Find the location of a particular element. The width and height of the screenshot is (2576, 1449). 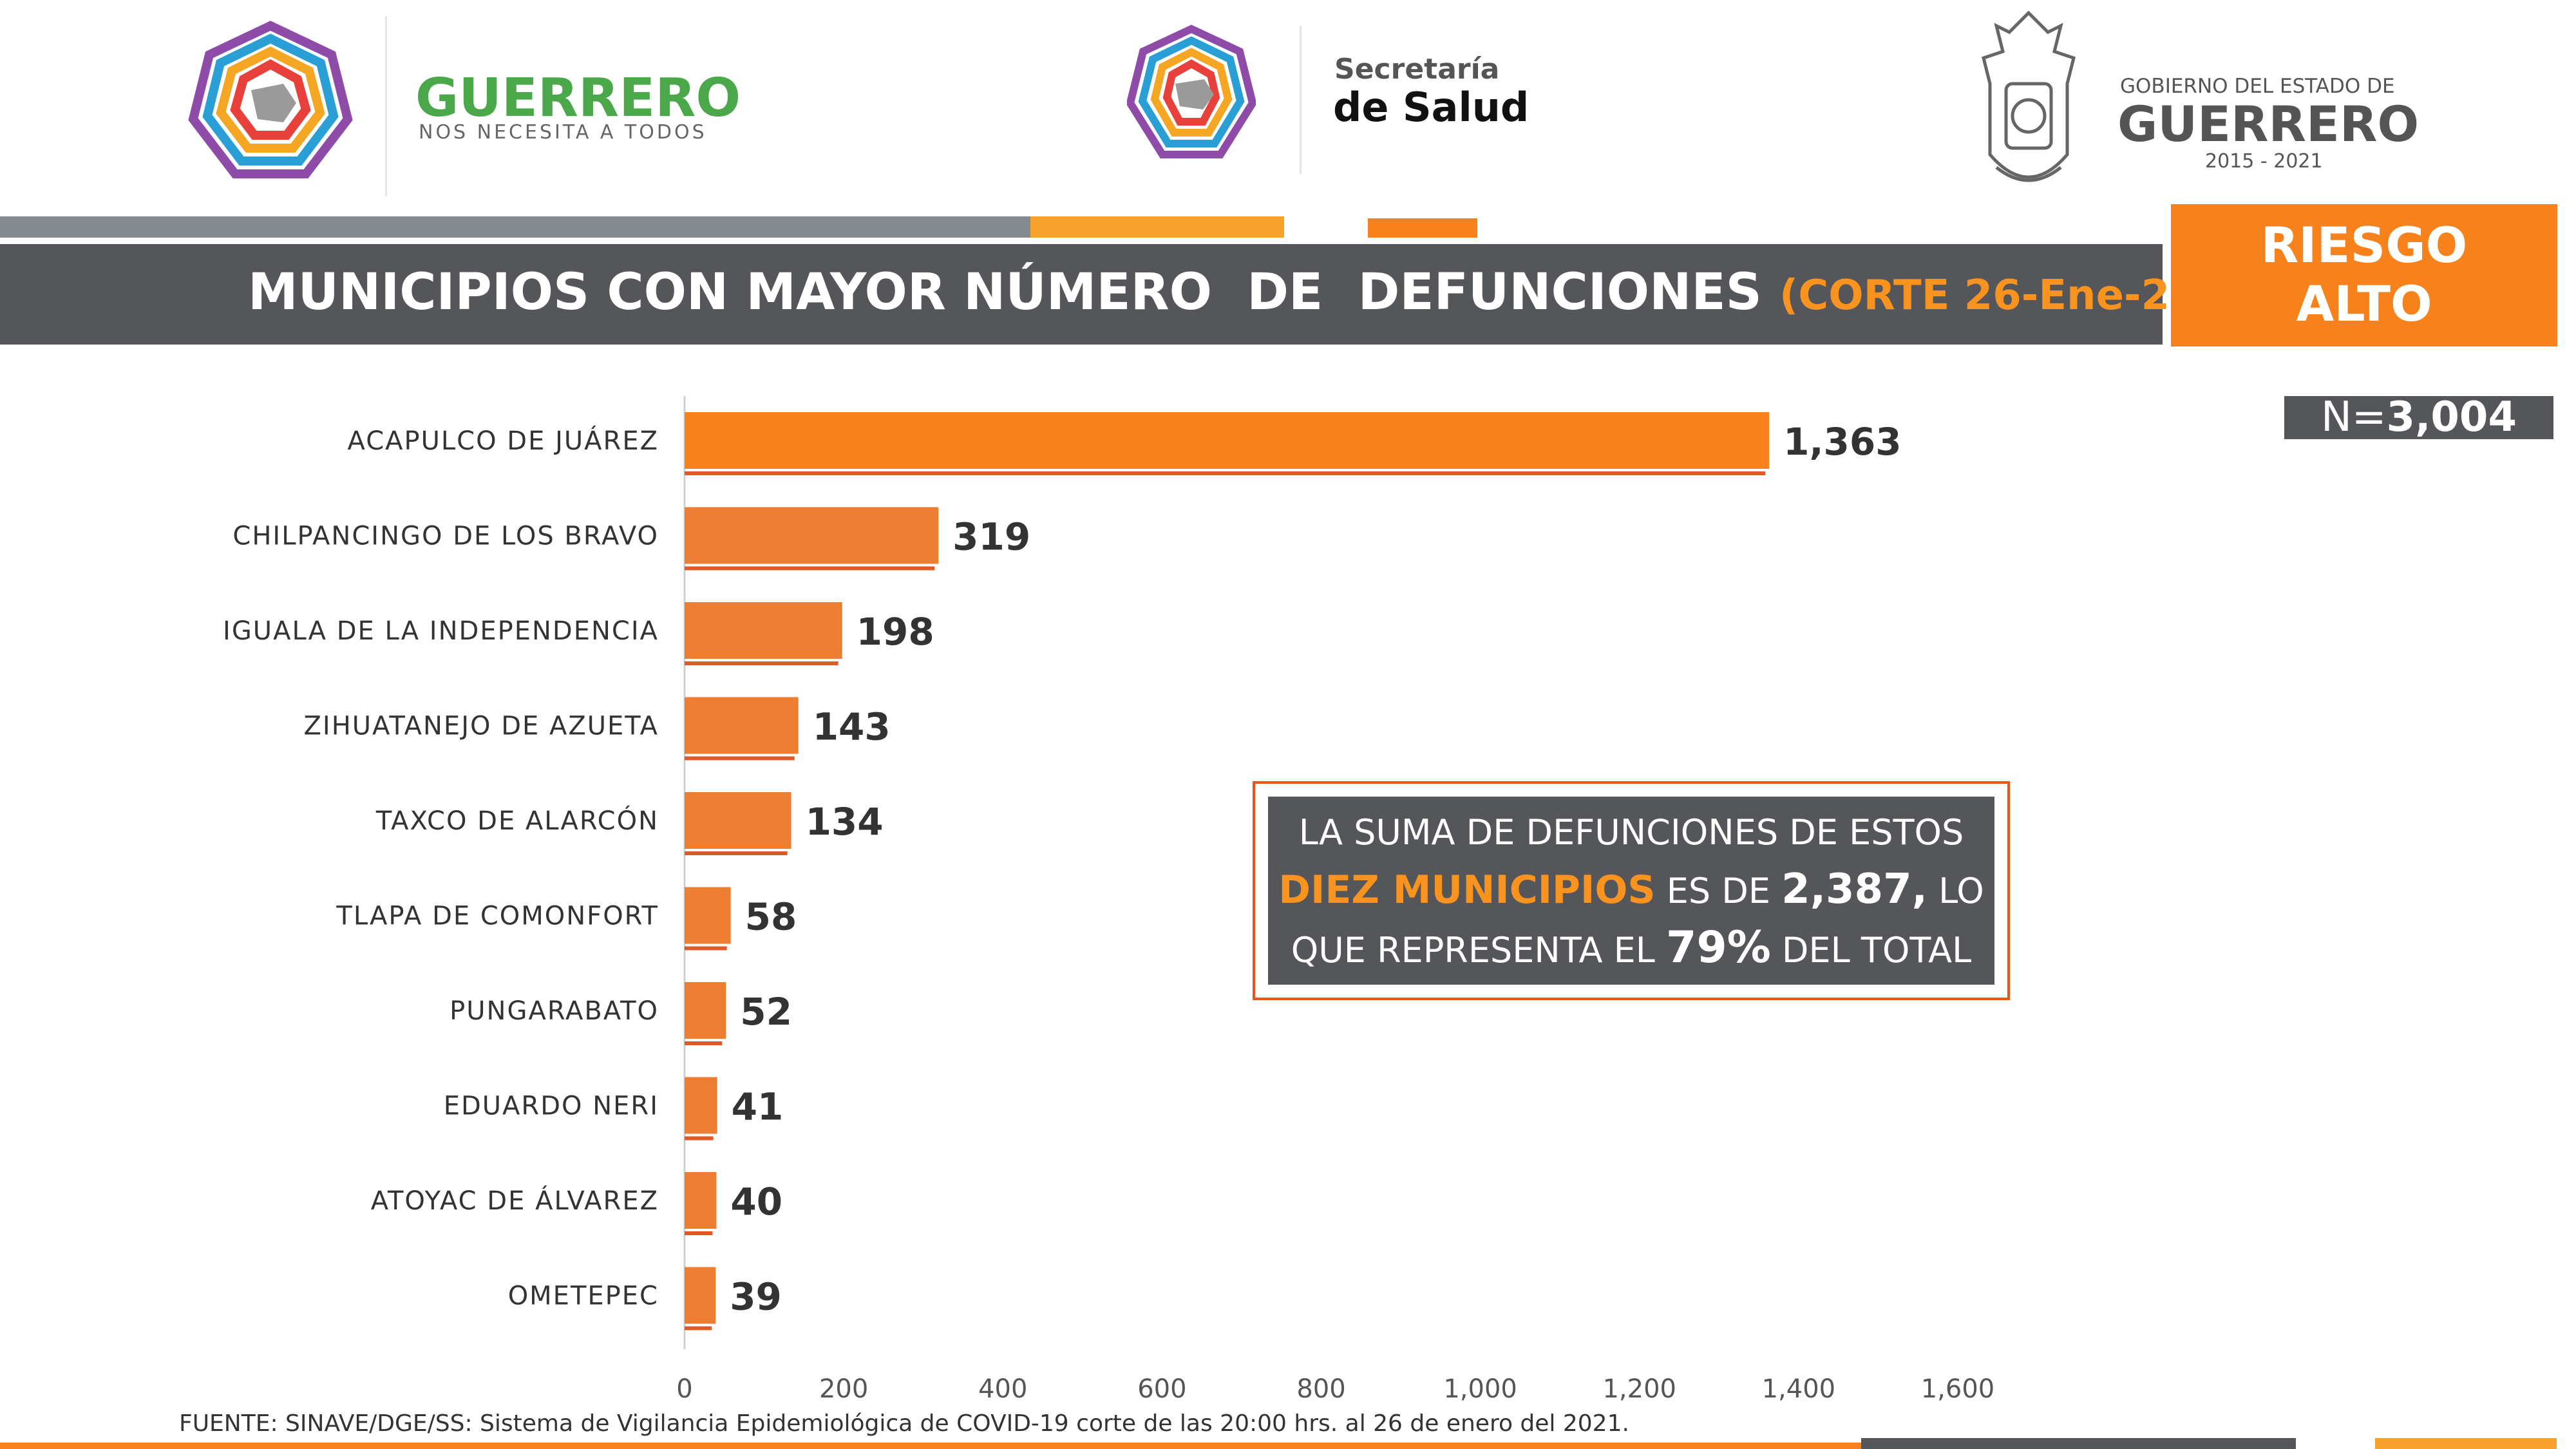

category-label: ZIHUATANEJO DE AZUETA is located at coordinates (481, 726).